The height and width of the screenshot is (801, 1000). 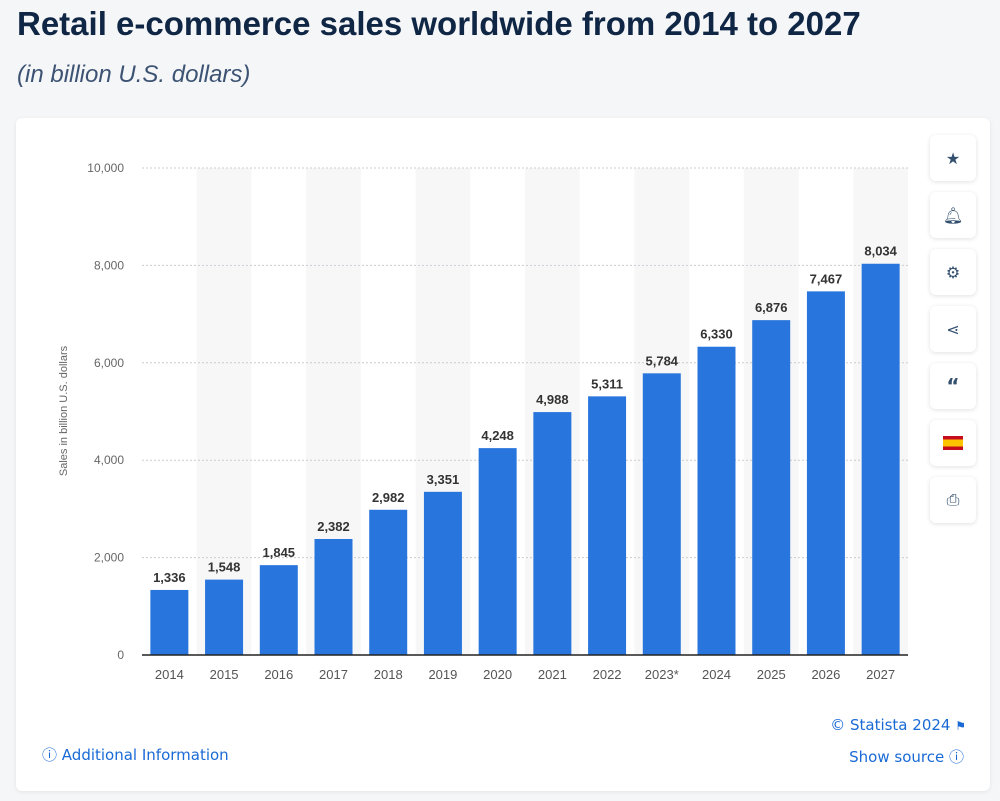 What do you see at coordinates (880, 674) in the screenshot?
I see `x-tick-label: 2027` at bounding box center [880, 674].